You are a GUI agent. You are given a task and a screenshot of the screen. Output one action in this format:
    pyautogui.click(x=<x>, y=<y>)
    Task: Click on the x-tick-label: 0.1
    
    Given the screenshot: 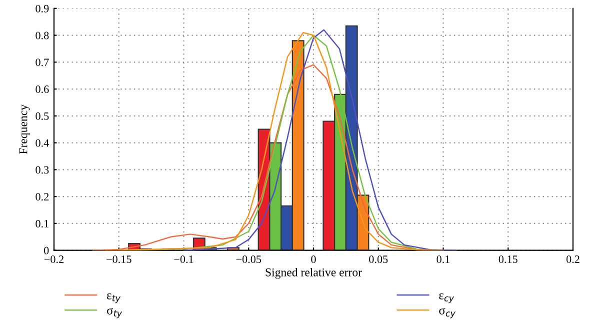 What is the action you would take?
    pyautogui.click(x=443, y=260)
    